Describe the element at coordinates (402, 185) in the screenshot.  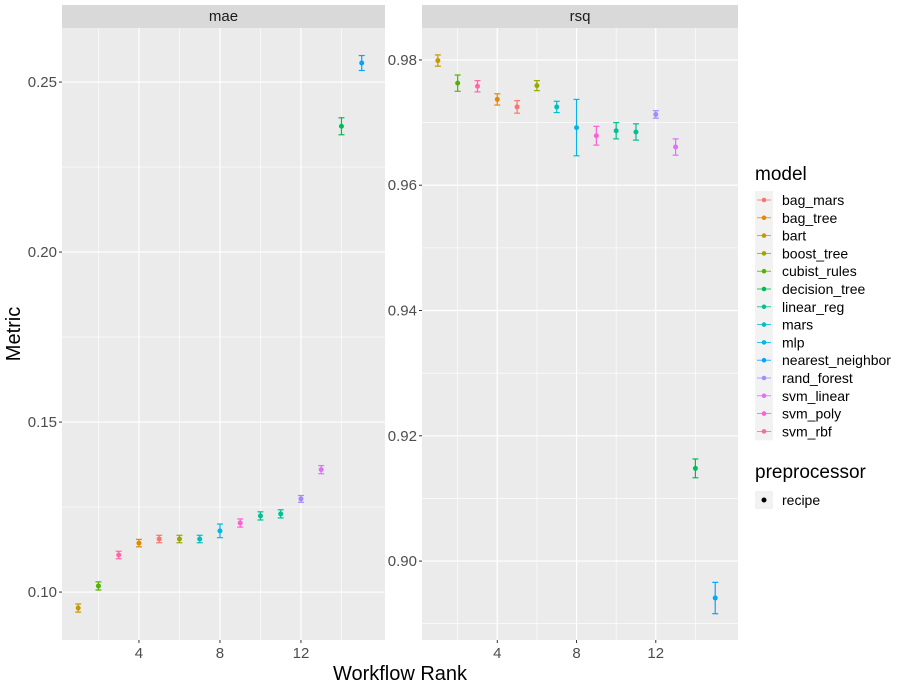
I see `y-tick-label: 0.96` at that location.